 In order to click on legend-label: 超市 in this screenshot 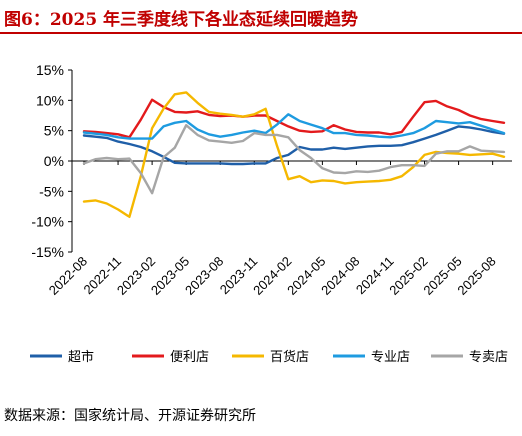, I will do `click(81, 357)`.